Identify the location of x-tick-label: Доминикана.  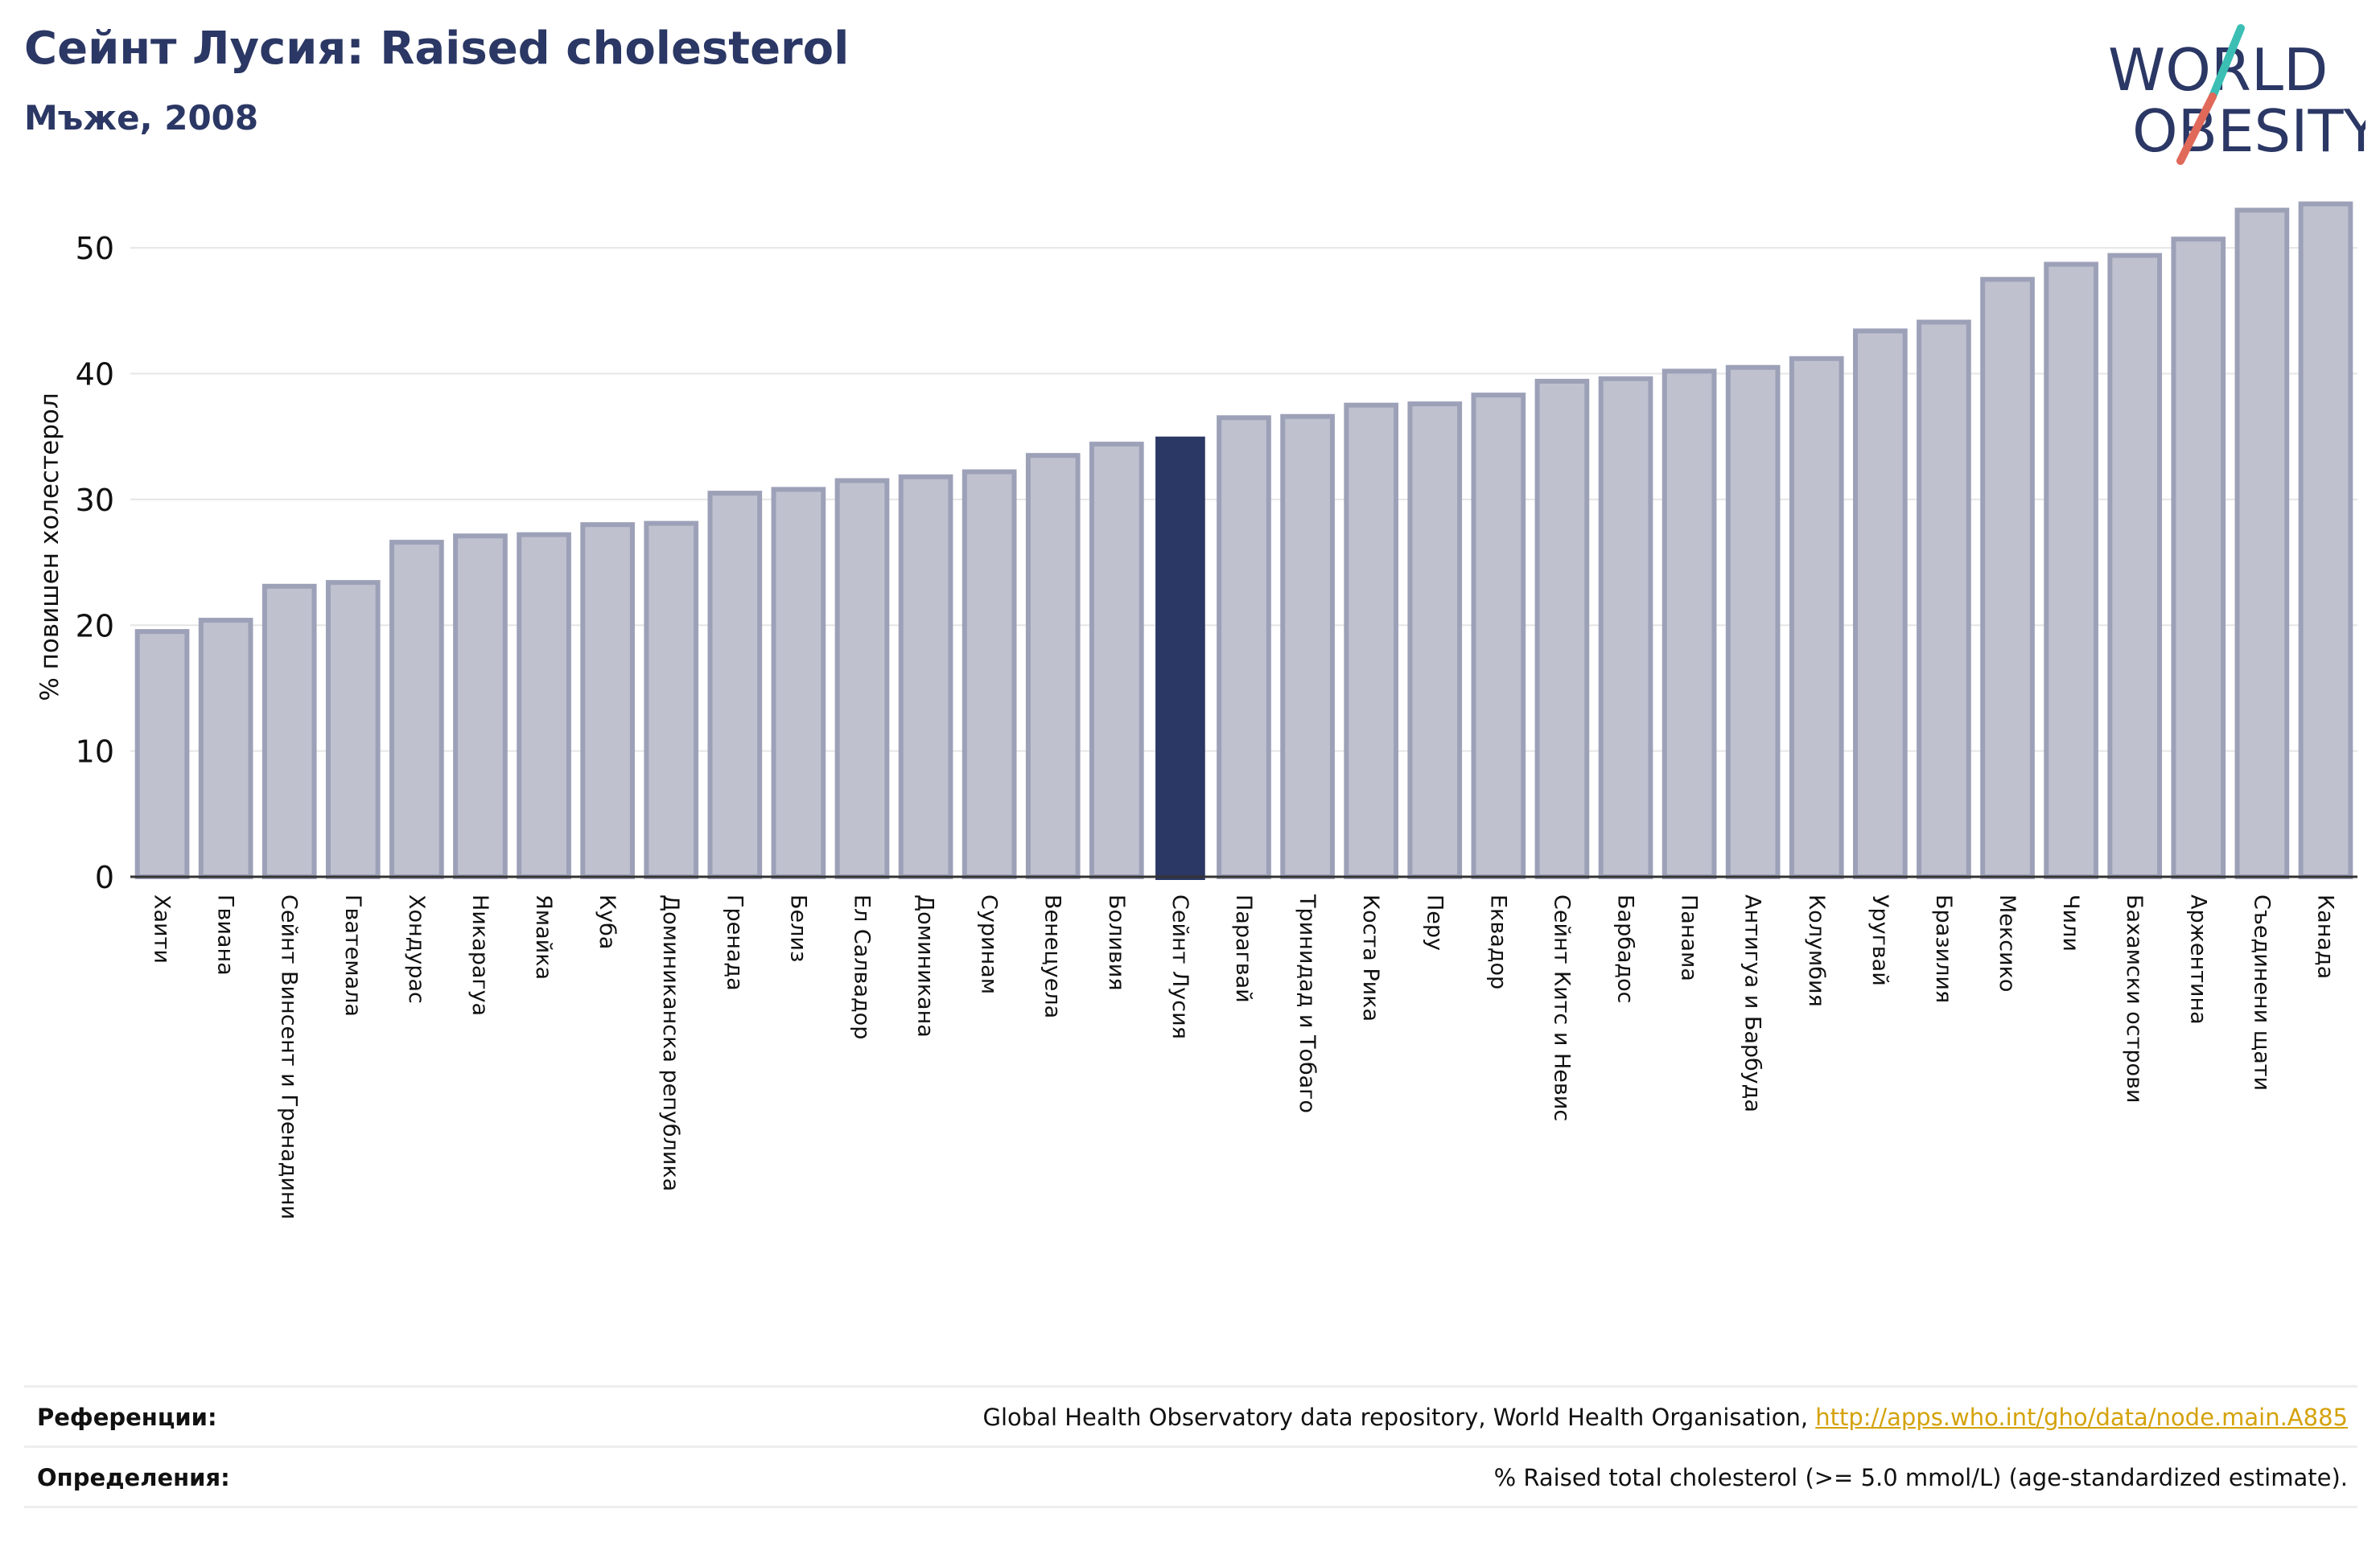
(925, 966).